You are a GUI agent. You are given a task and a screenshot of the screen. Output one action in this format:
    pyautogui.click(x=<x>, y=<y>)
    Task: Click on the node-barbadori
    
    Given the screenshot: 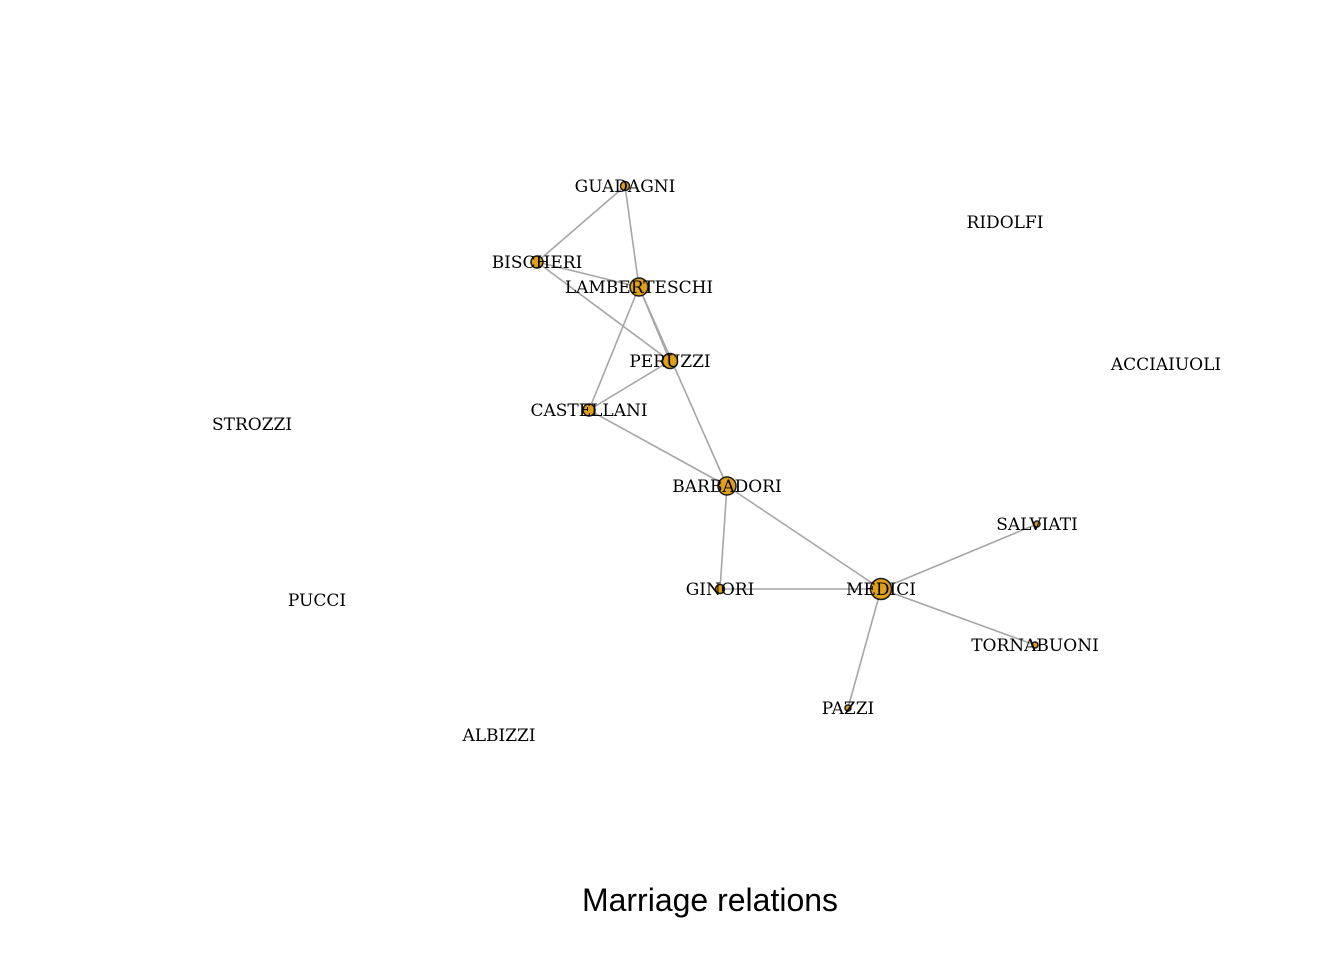 What is the action you would take?
    pyautogui.click(x=727, y=486)
    